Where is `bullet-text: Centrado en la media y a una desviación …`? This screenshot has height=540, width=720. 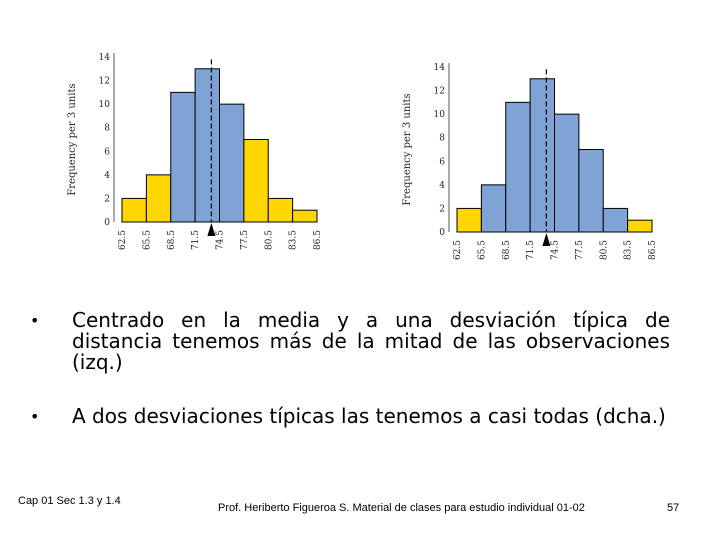
bullet-text: Centrado en la media y a una desviación … is located at coordinates (371, 341).